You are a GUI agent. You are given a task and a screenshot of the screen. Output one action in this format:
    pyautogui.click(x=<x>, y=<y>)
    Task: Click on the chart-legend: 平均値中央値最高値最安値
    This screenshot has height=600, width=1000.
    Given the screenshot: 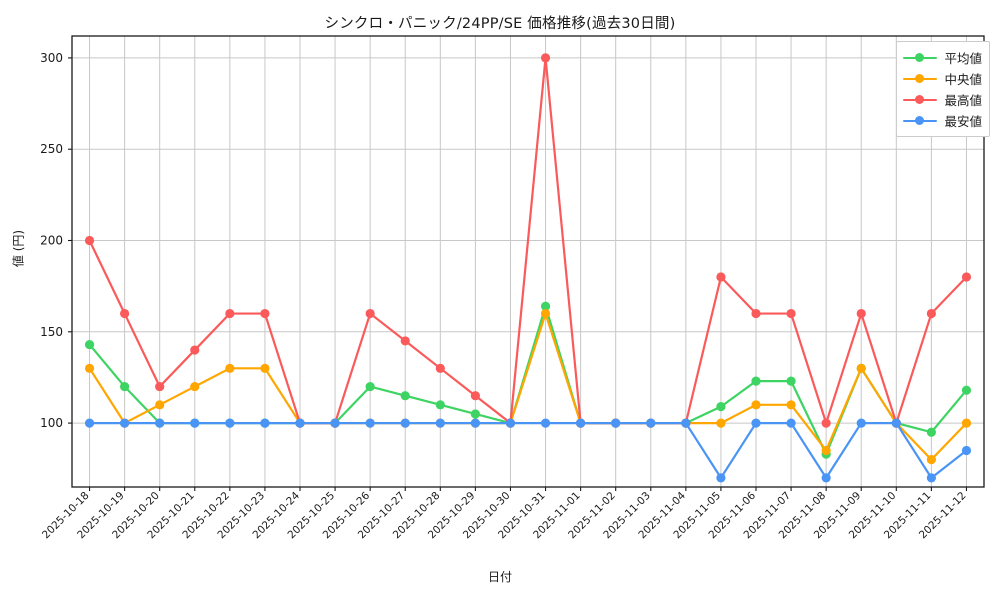 What is the action you would take?
    pyautogui.click(x=943, y=89)
    